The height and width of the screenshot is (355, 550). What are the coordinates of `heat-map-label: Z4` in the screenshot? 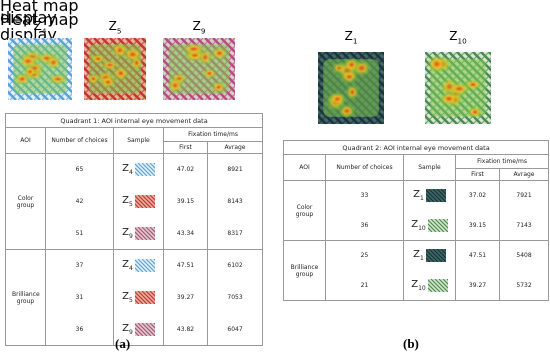 It's located at (40, 27).